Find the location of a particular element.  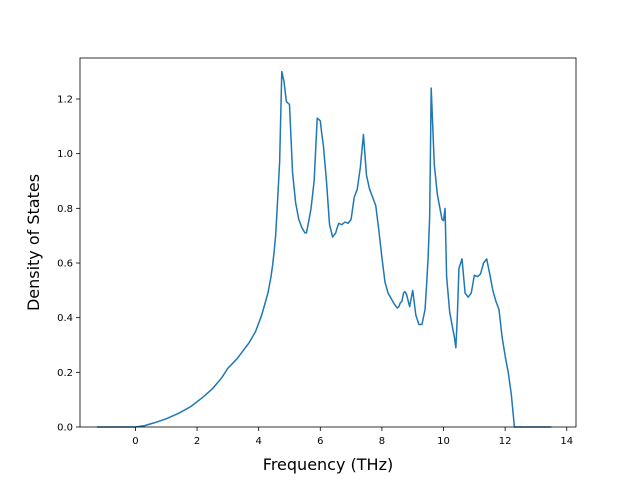

x-tick-label: 2 is located at coordinates (197, 441).